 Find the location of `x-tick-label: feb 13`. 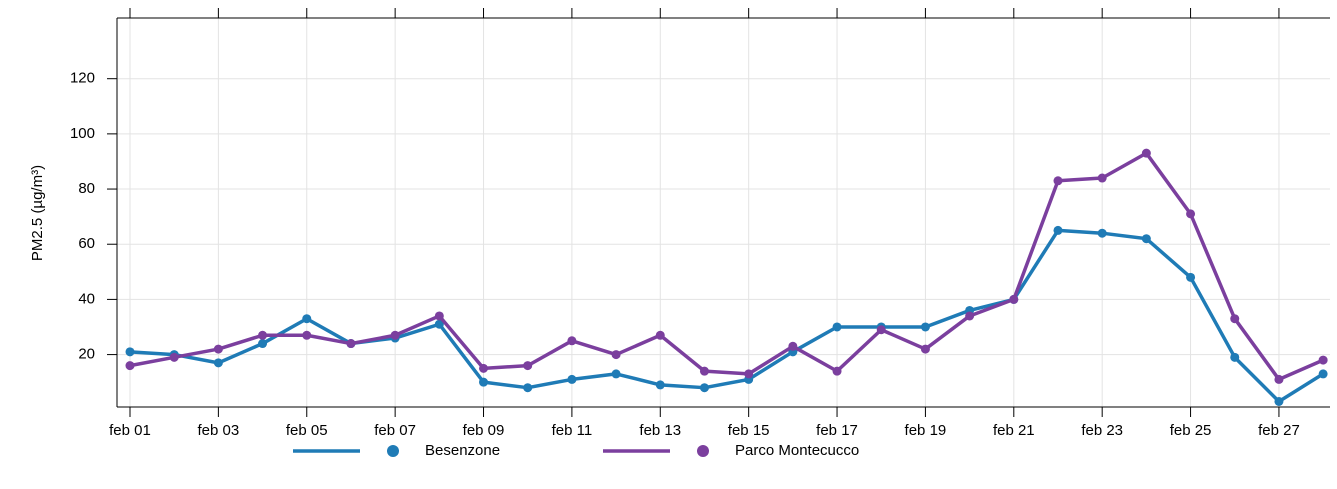

x-tick-label: feb 13 is located at coordinates (660, 430).